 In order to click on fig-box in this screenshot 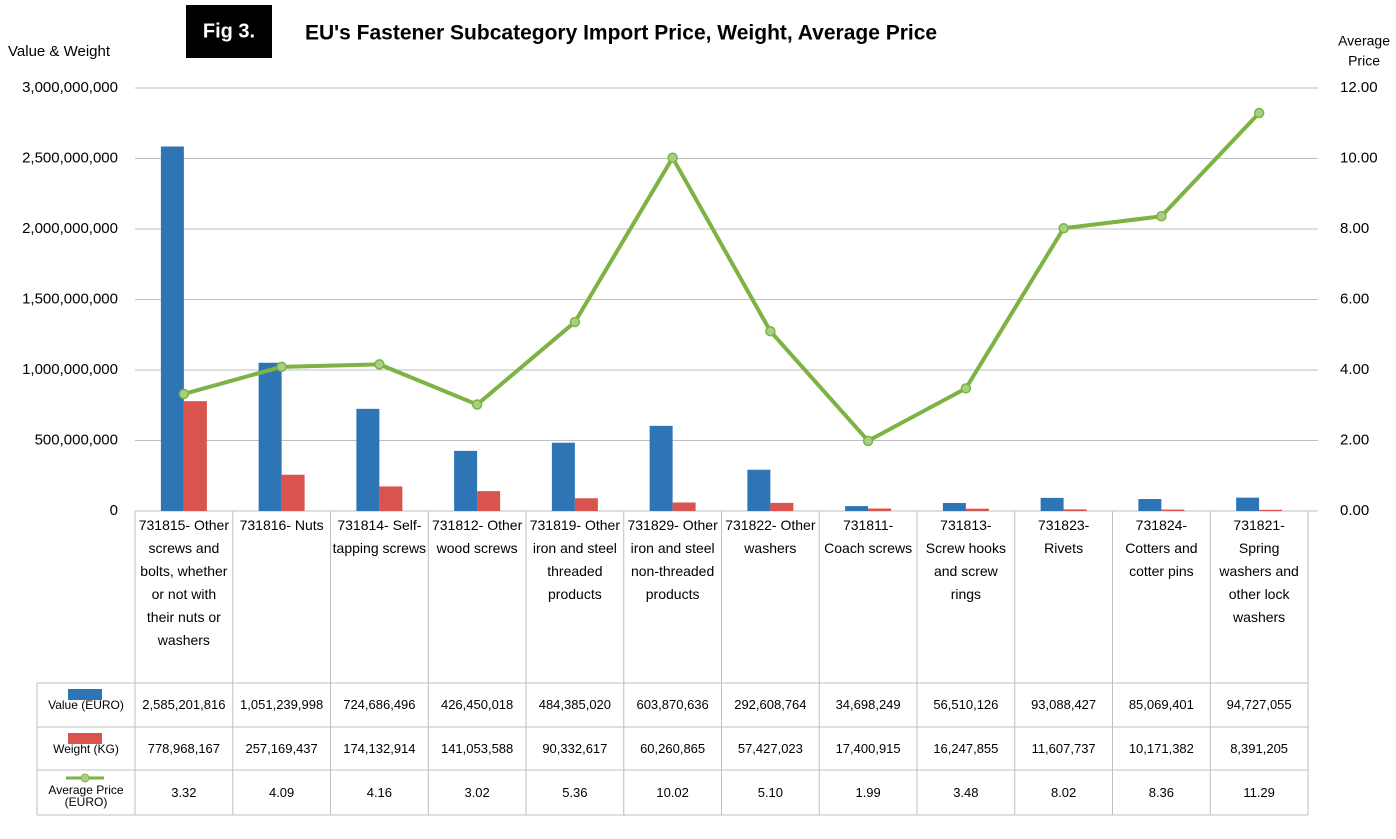, I will do `click(229, 31)`.